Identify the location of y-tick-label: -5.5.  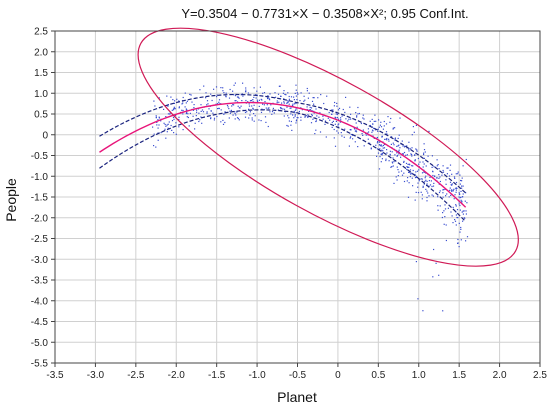
(40, 364).